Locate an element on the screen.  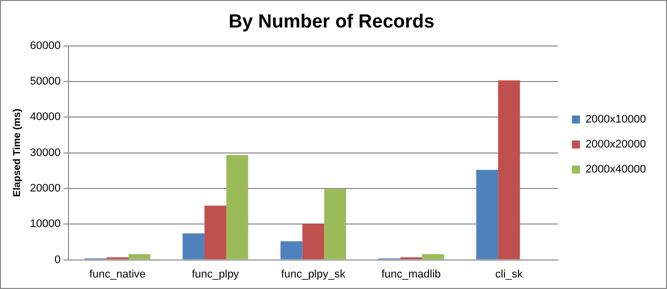
legend-label: 2000x20000 is located at coordinates (615, 144).